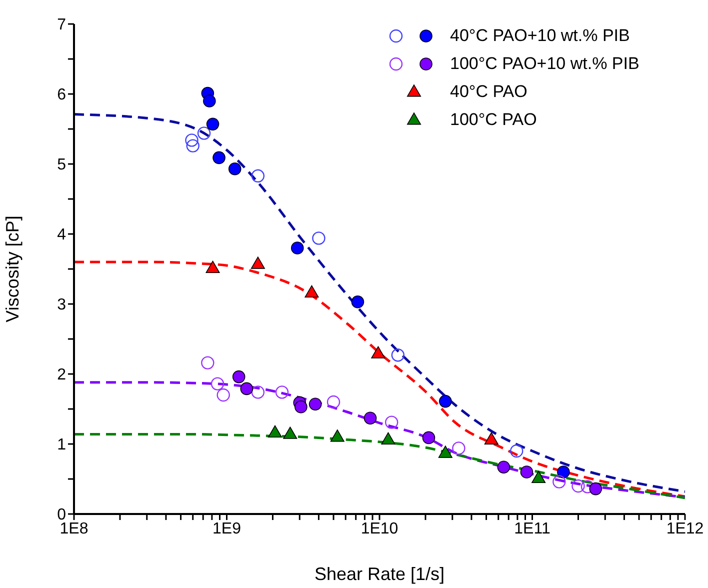 The height and width of the screenshot is (588, 708). I want to click on legend-label: 40°C PAO+10 wt.% PIB, so click(540, 36).